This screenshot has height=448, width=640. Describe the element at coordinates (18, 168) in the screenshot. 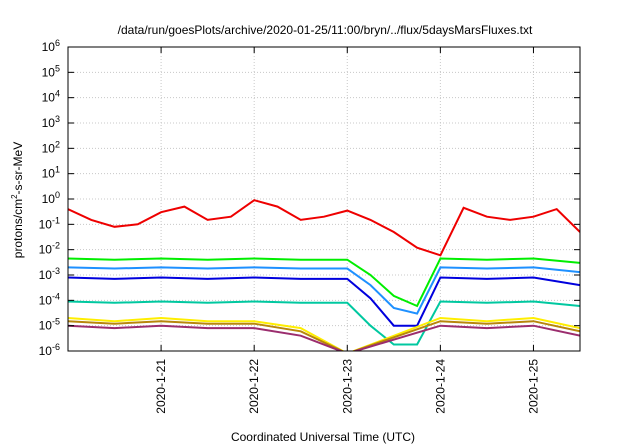

I see `y-axis-label-rest: -s-sr-MeV` at that location.